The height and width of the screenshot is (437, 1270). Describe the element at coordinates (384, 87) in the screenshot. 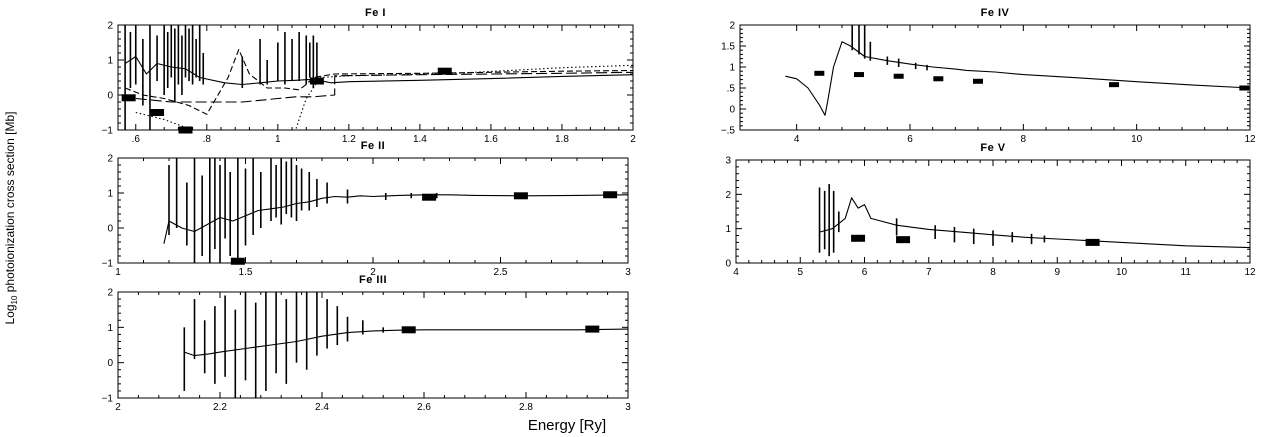

I see `series-line-long-dashed` at that location.